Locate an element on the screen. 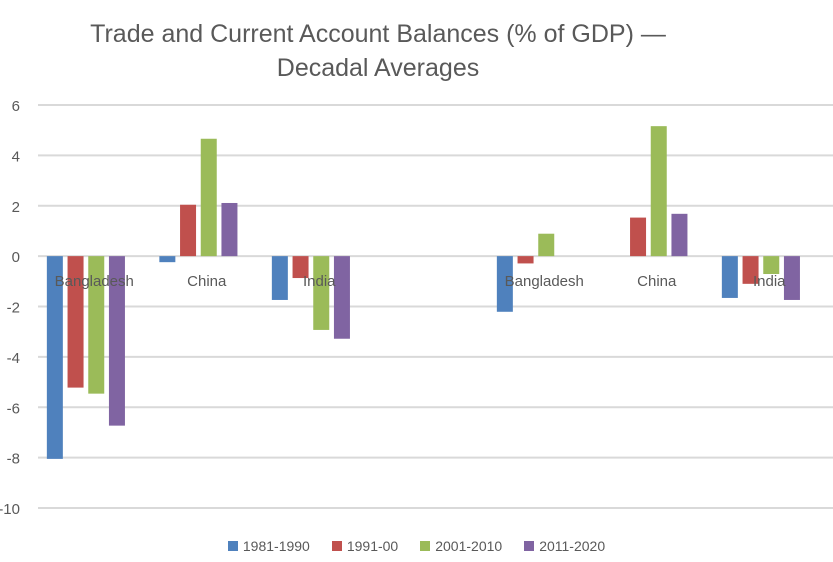 The image size is (833, 562). chart-subtitle: Decadal Averages is located at coordinates (378, 68).